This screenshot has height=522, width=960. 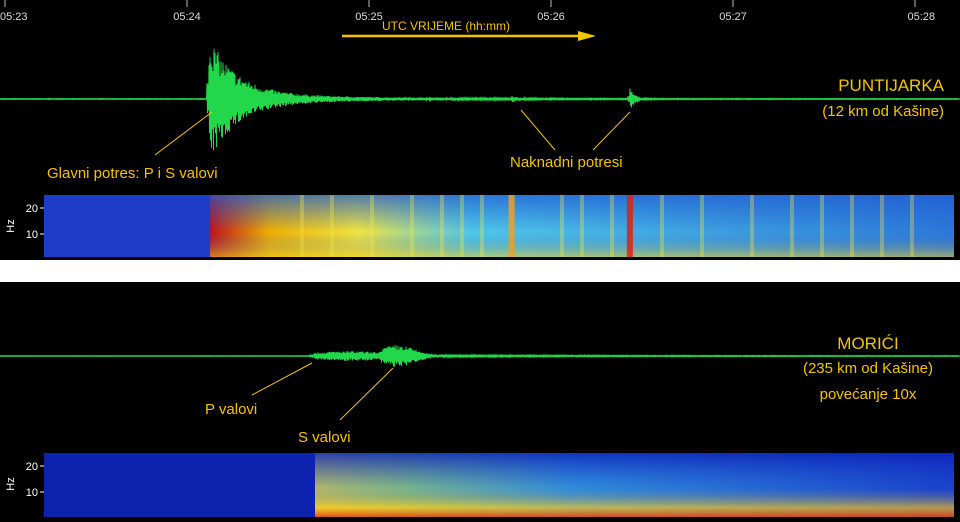 What do you see at coordinates (32, 493) in the screenshot?
I see `spectrogram-ytick-10-morici: 10` at bounding box center [32, 493].